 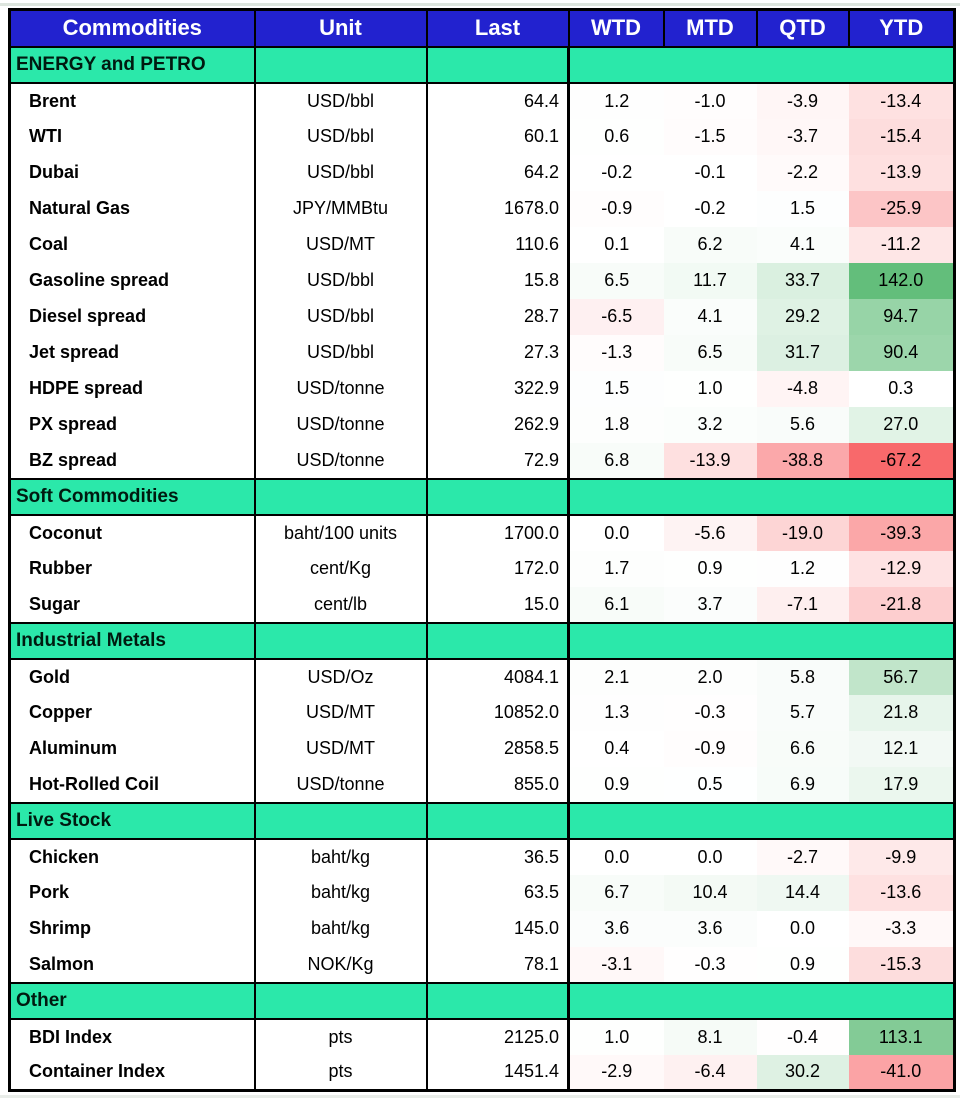 I want to click on mtd-cell: 11.7, so click(x=710, y=280).